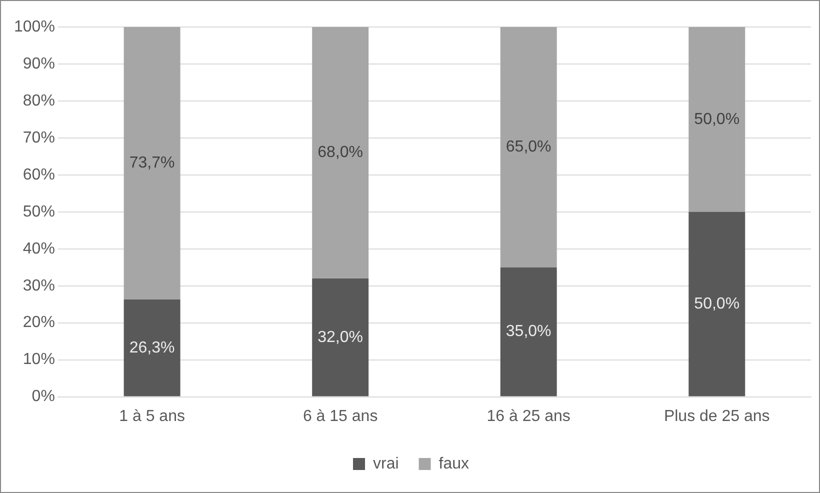 Image resolution: width=820 pixels, height=493 pixels. What do you see at coordinates (38, 63) in the screenshot?
I see `y-tick-label: 90%` at bounding box center [38, 63].